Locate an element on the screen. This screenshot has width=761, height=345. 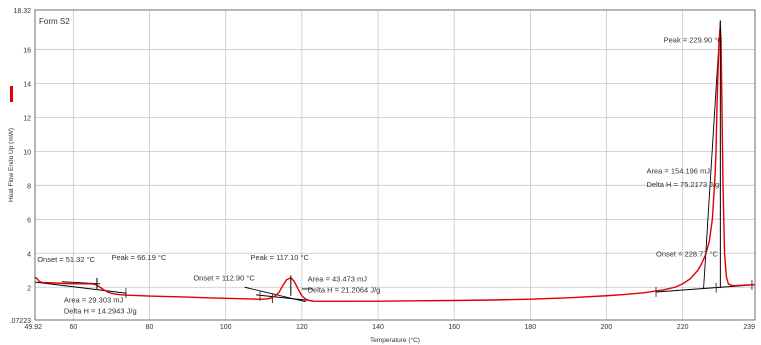
x-tick-label: 160 is located at coordinates (454, 327).